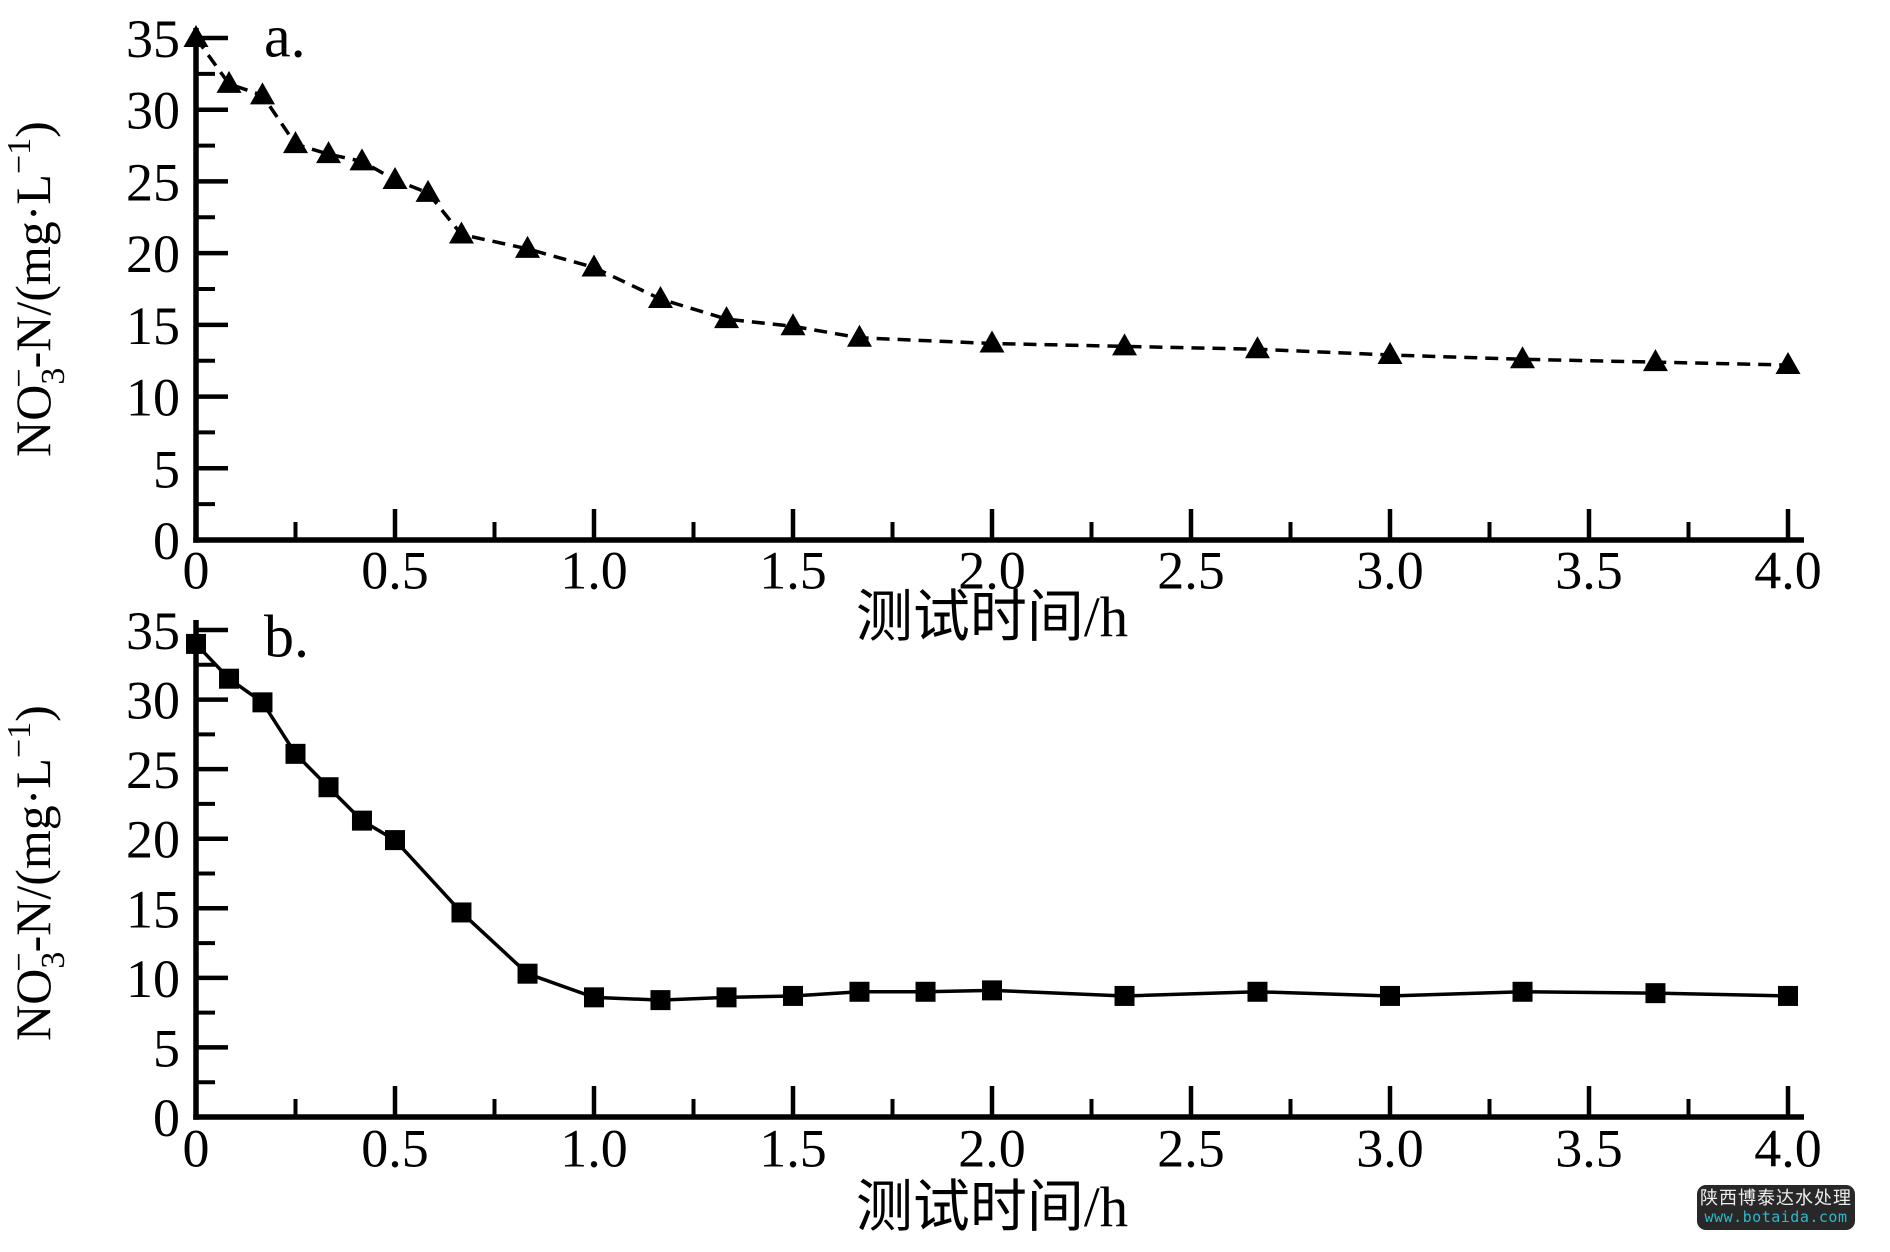 The image size is (1890, 1252). What do you see at coordinates (992, 523) in the screenshot?
I see `chart-a-x-ticks` at bounding box center [992, 523].